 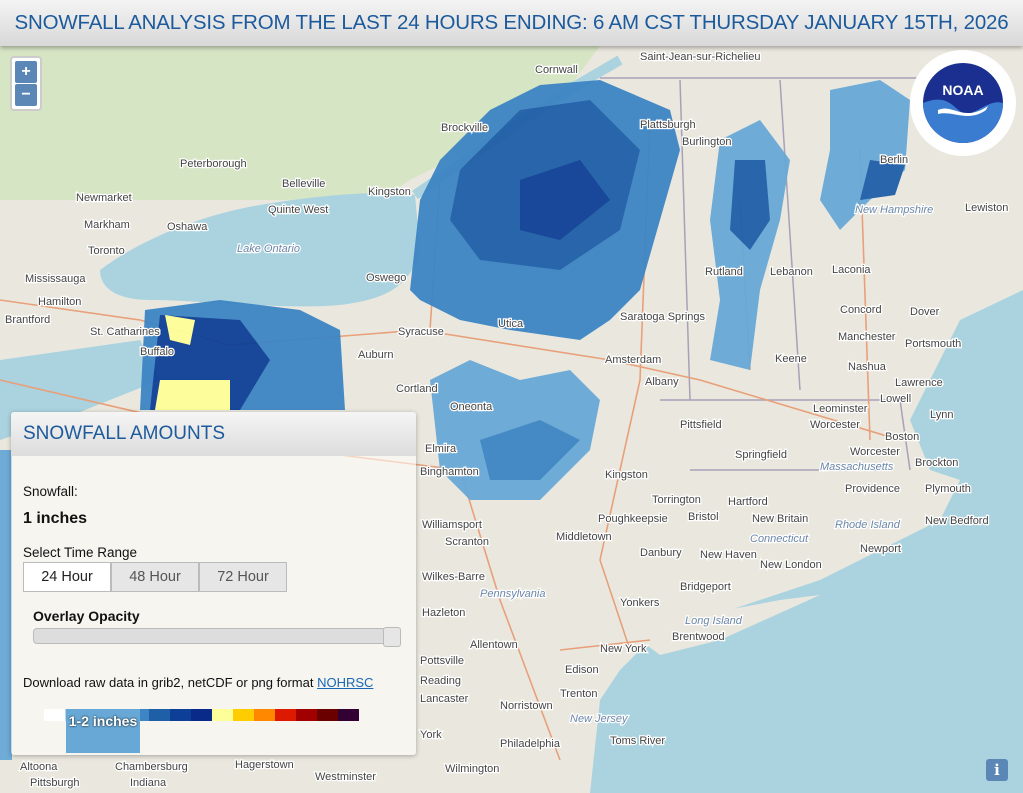 What do you see at coordinates (579, 694) in the screenshot?
I see `map-label: Trenton` at bounding box center [579, 694].